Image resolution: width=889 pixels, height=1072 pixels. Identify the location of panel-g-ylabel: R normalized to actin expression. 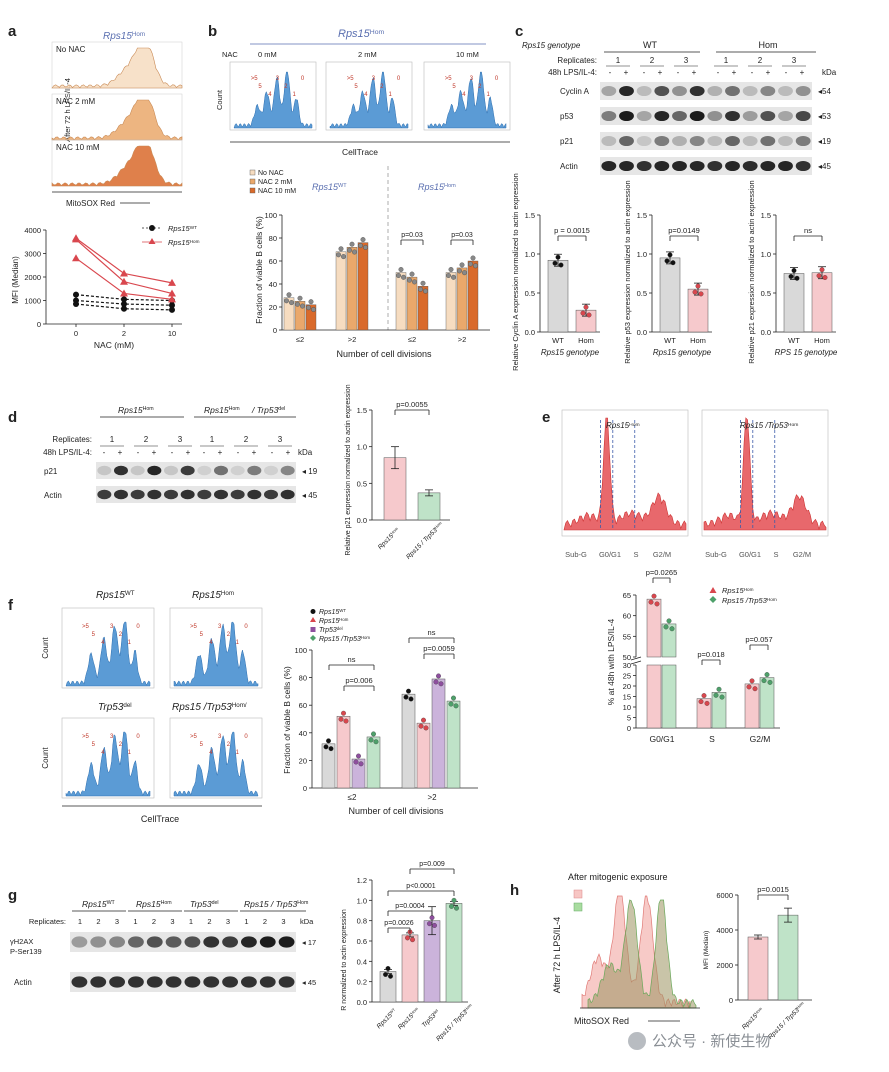
(344, 960).